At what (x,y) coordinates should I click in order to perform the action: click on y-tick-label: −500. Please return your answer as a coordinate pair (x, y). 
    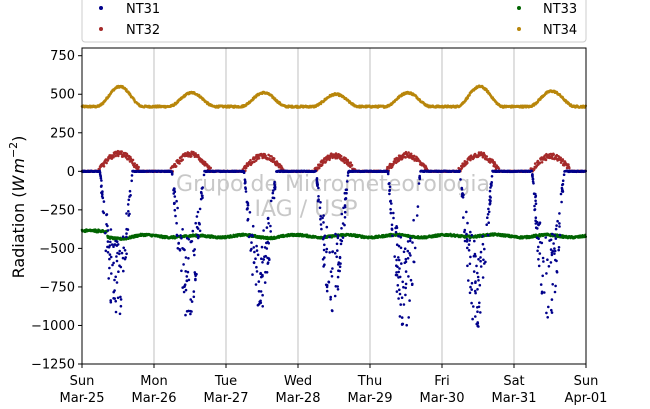
    Looking at the image, I should click on (57, 249).